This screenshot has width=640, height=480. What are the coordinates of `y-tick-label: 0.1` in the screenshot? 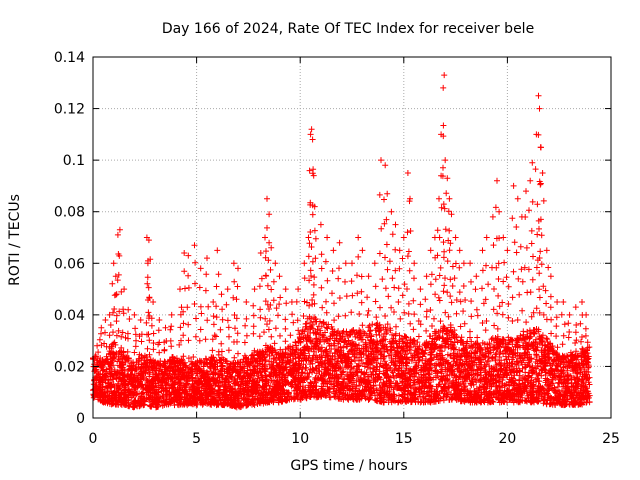 It's located at (74, 161).